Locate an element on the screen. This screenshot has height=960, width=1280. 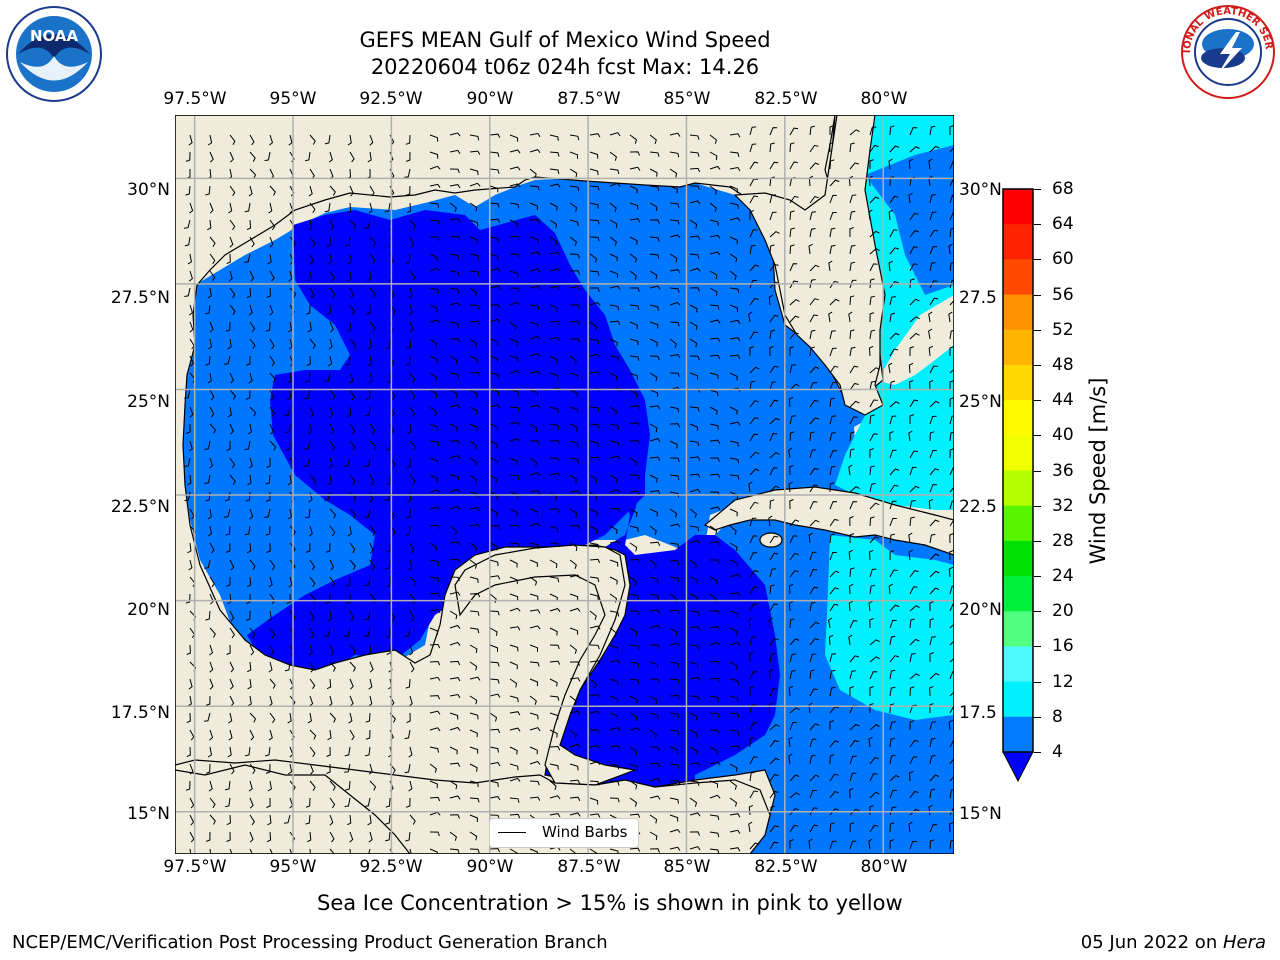
lon-label-bottom: 80°W is located at coordinates (884, 867).